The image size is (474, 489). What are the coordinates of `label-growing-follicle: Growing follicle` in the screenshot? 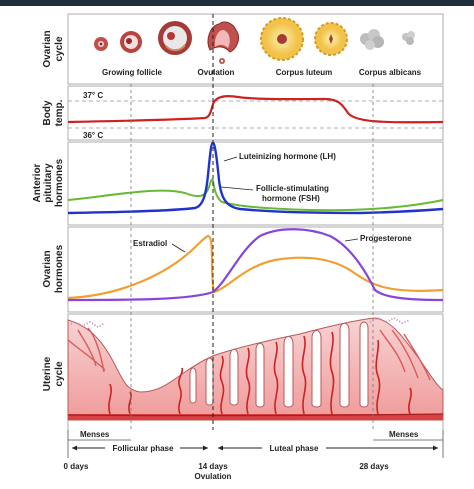 It's located at (132, 72).